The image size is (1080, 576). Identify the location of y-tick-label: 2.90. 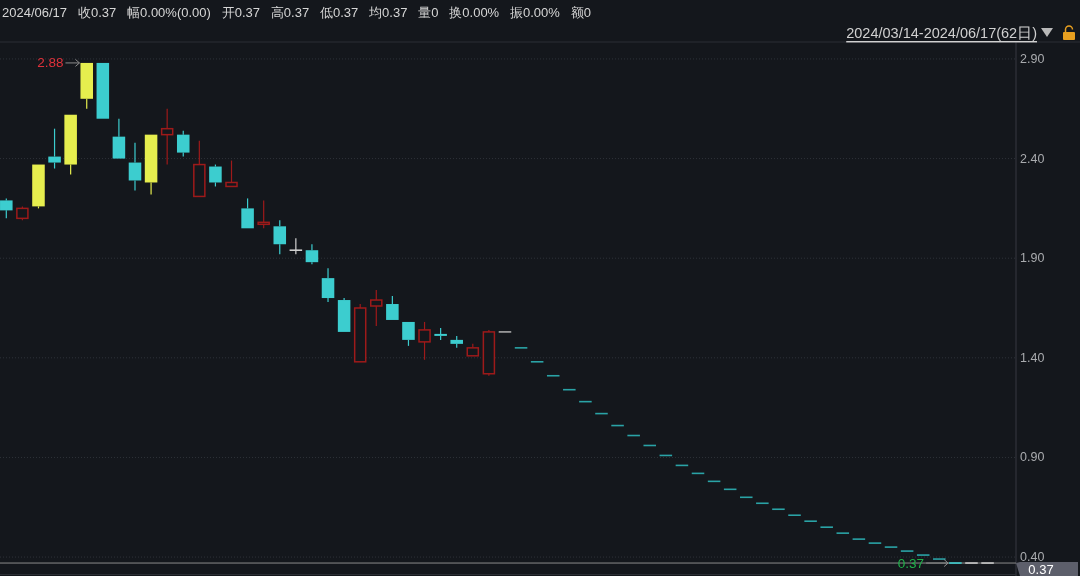
(1032, 58).